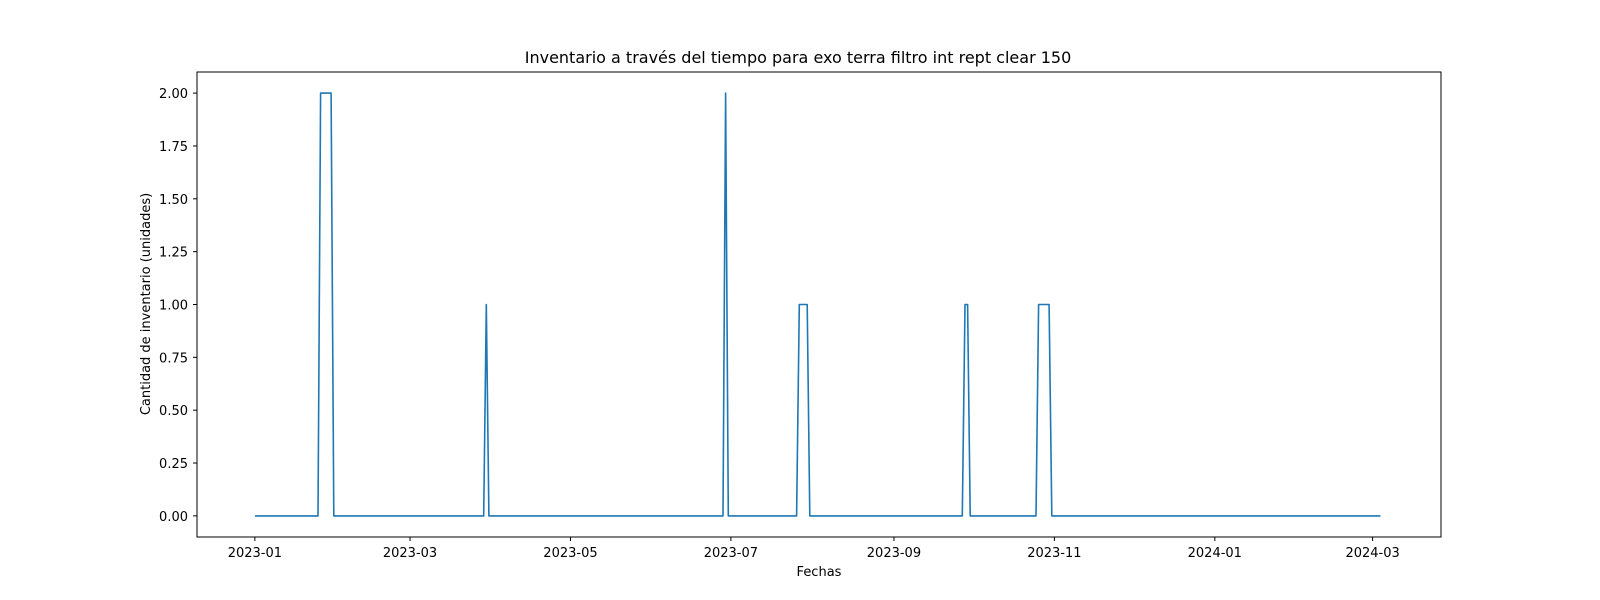 The image size is (1600, 600). Describe the element at coordinates (173, 517) in the screenshot. I see `y-tick-label: 0.00` at that location.